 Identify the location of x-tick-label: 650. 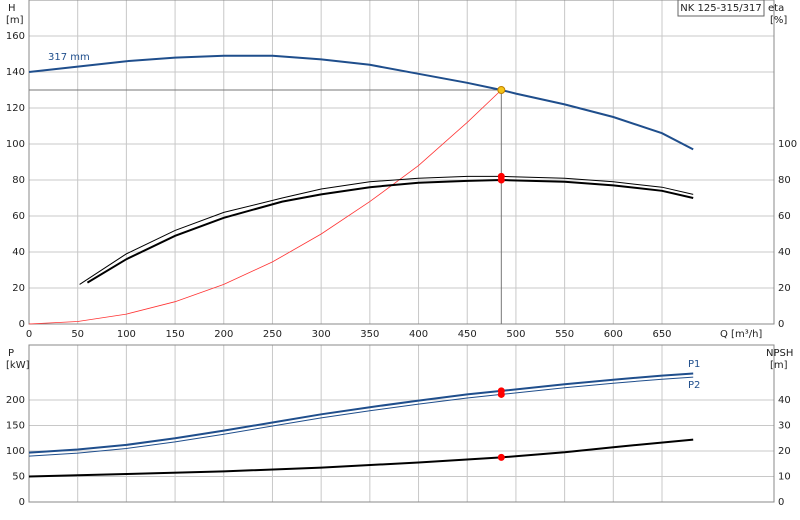
(661, 334).